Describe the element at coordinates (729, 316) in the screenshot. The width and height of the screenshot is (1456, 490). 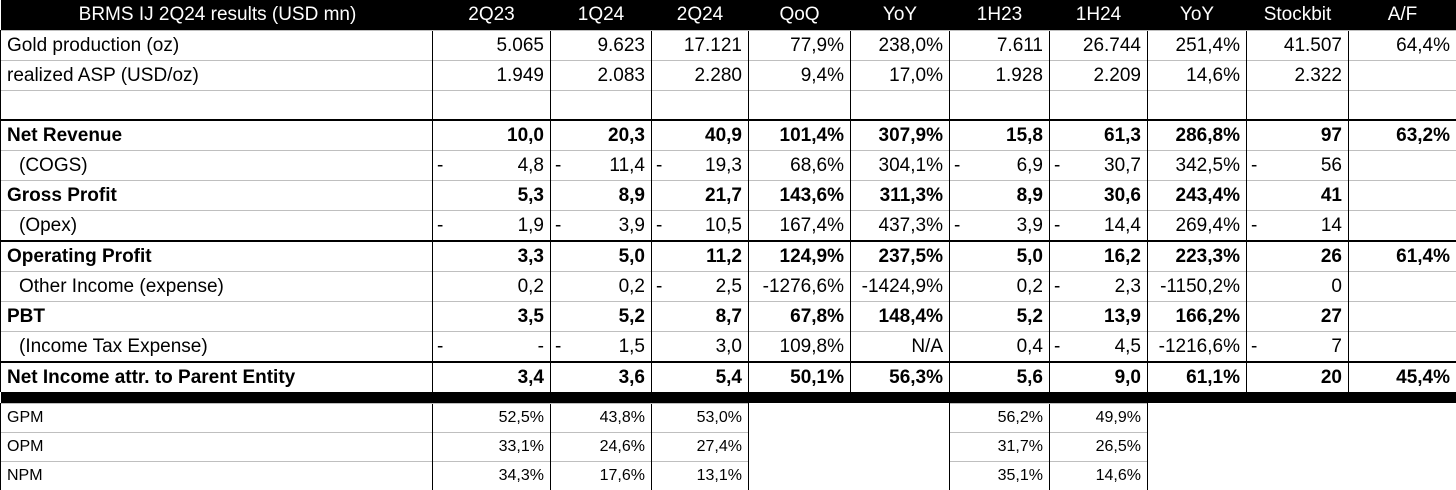
I see `cell-value: 8,7` at that location.